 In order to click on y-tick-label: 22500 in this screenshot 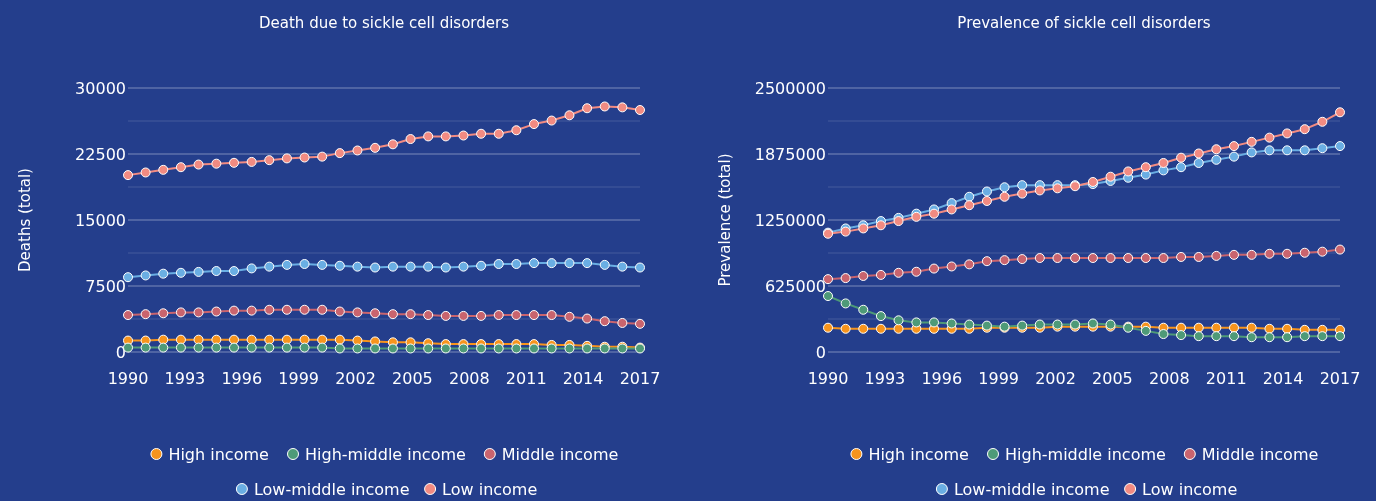, I will do `click(100, 154)`.